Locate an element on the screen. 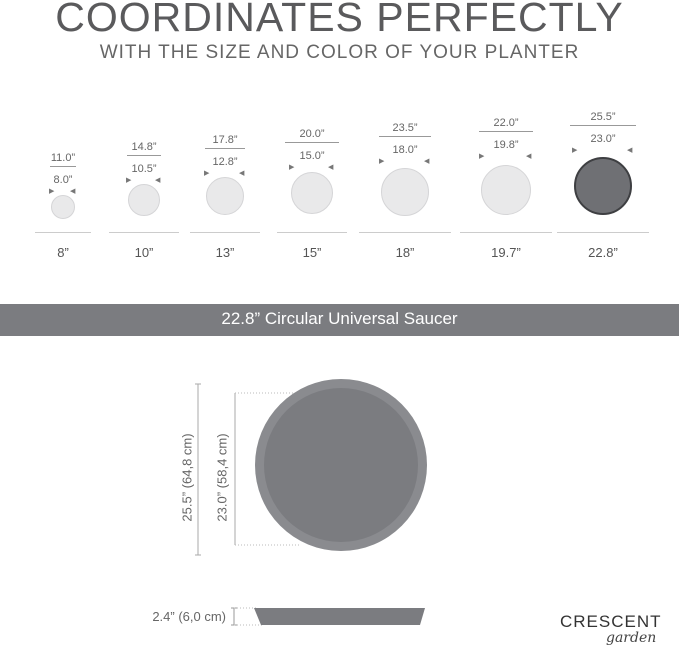 This screenshot has height=660, width=679. outer-diameter-label: 17.8” is located at coordinates (225, 140).